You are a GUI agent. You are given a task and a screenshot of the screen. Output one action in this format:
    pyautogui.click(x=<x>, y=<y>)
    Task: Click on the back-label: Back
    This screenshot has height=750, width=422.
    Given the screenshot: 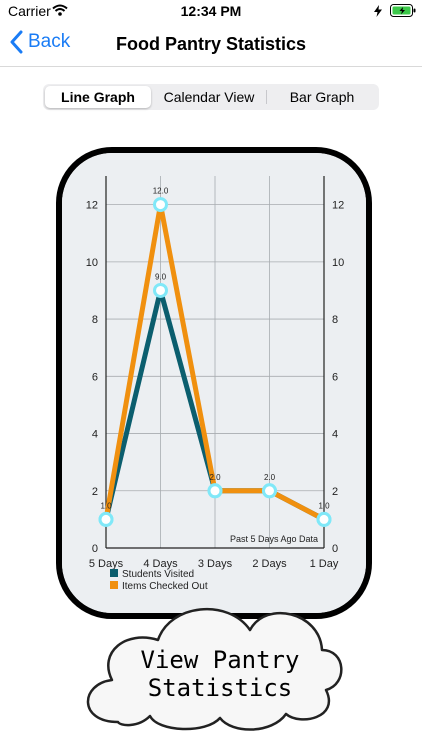 What is the action you would take?
    pyautogui.click(x=49, y=41)
    